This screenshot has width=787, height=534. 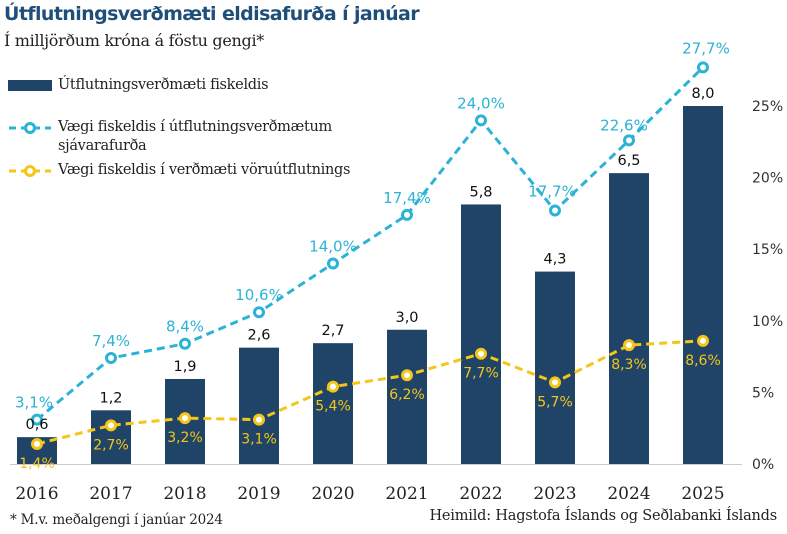 I want to click on footnote: * M.v. meðalgengi í janúar 2024, so click(x=116, y=520).